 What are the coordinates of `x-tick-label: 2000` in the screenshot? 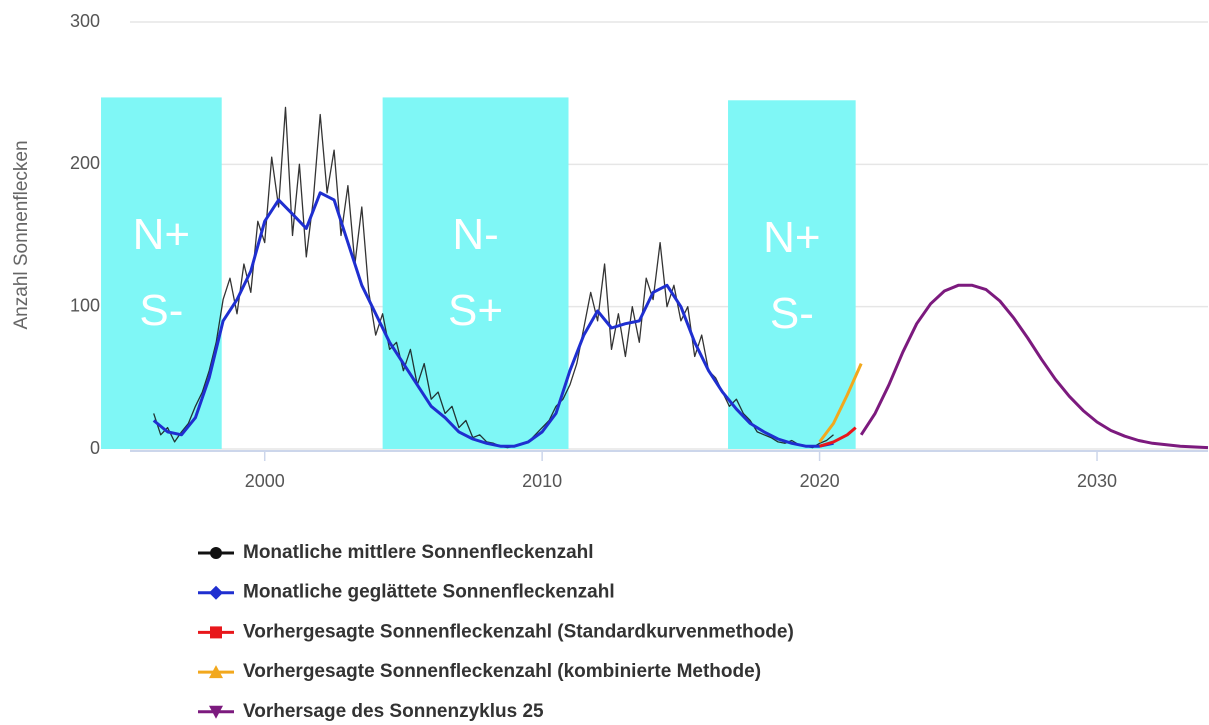 It's located at (265, 481).